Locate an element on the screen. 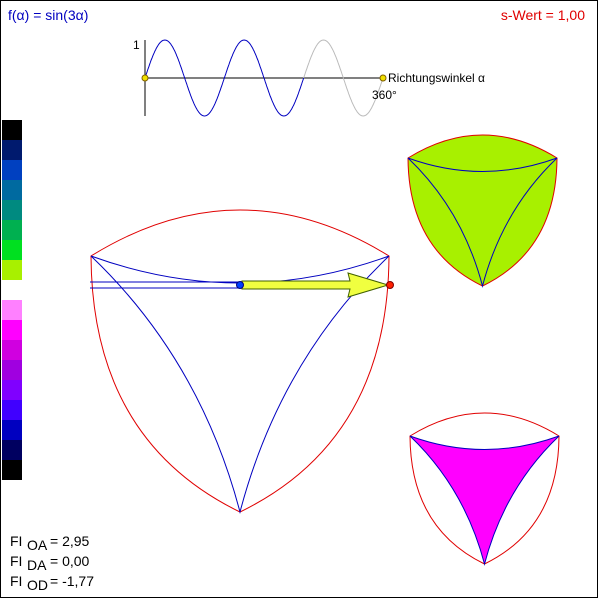 The image size is (598, 598). shape-outer-fill is located at coordinates (482, 210).